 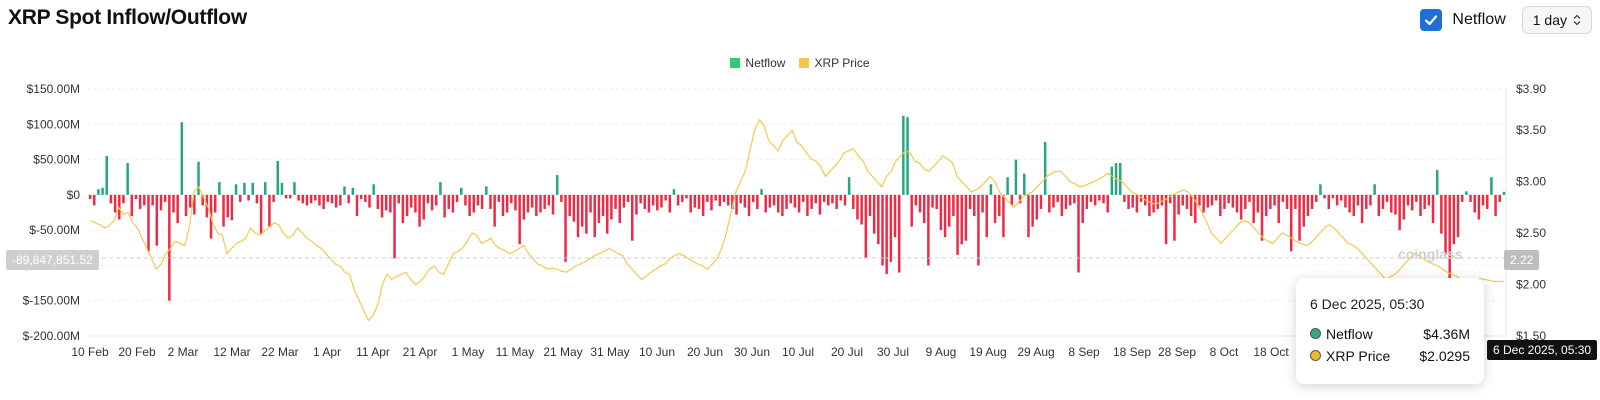 What do you see at coordinates (74, 195) in the screenshot?
I see `y-left-tick-label: $0` at bounding box center [74, 195].